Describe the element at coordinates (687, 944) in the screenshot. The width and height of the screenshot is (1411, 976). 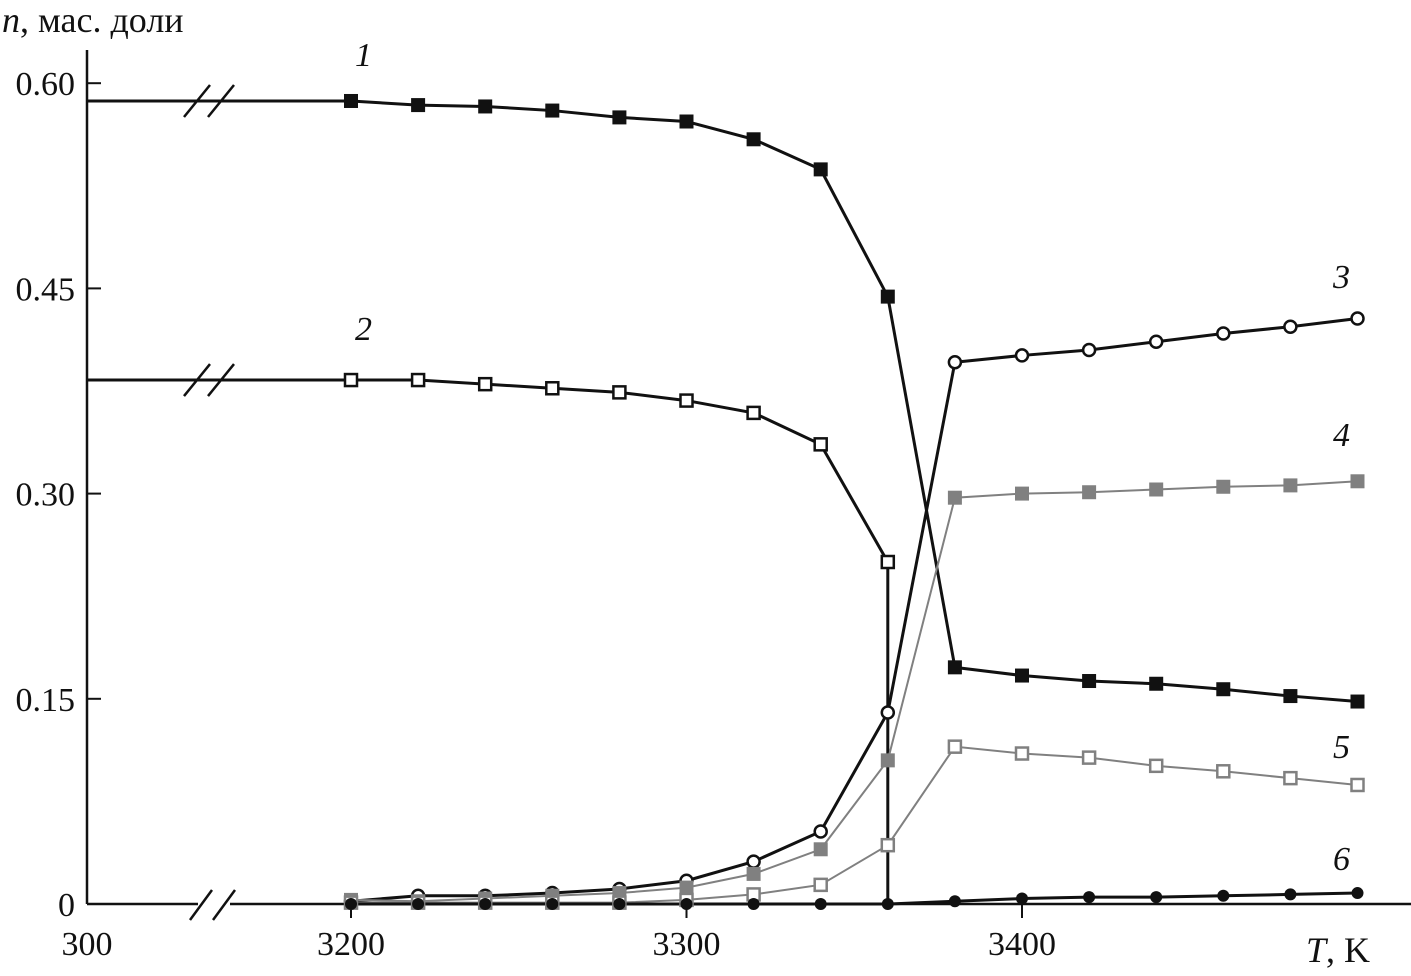
I see `x-tick-label: 3300` at that location.